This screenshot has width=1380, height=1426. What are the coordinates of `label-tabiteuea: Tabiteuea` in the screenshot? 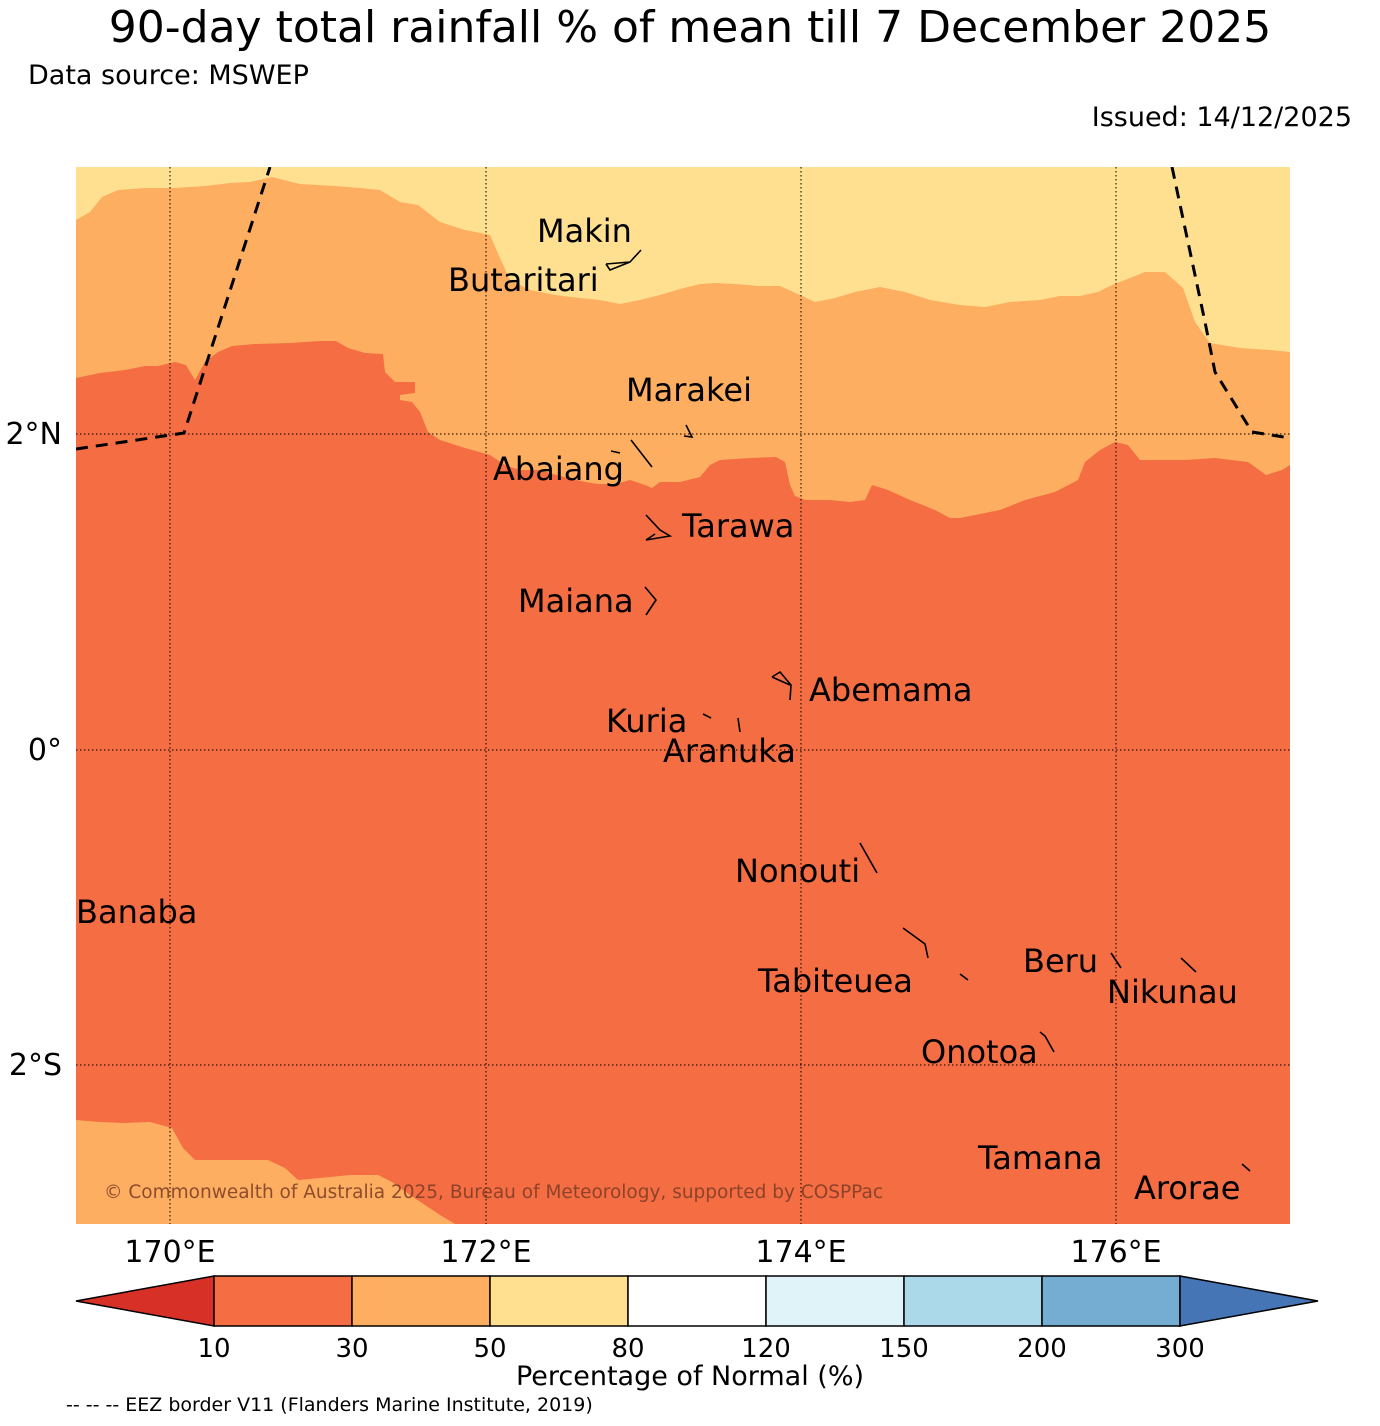 It's located at (835, 981).